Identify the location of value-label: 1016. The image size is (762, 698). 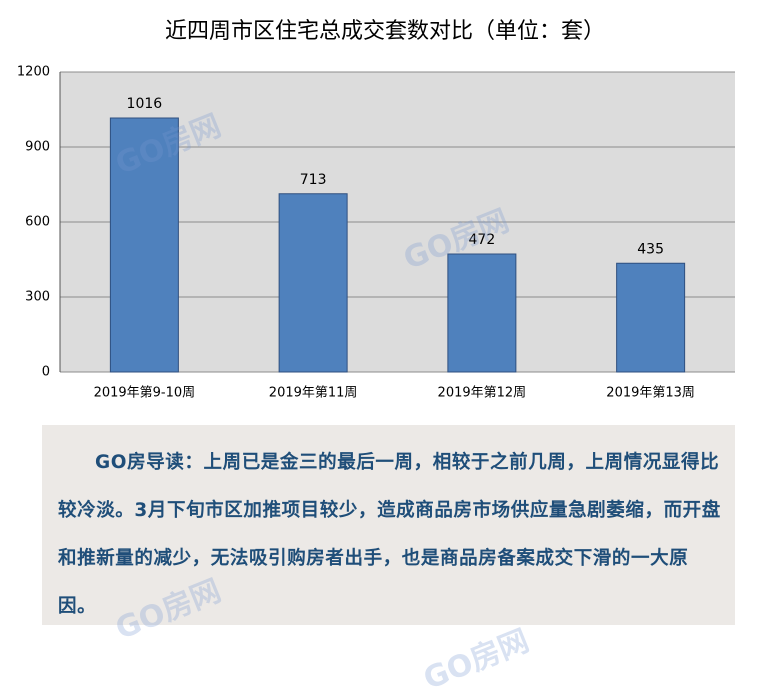
(145, 104).